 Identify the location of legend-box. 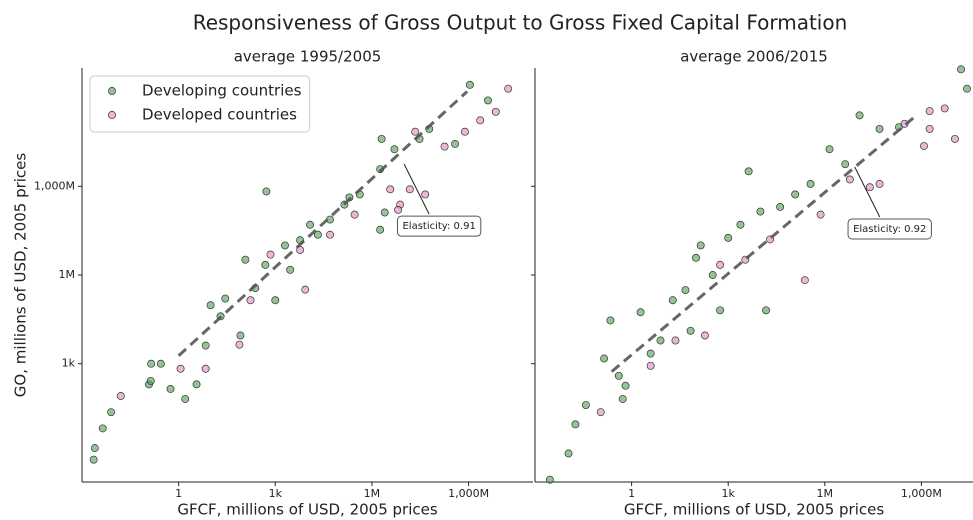
(200, 104).